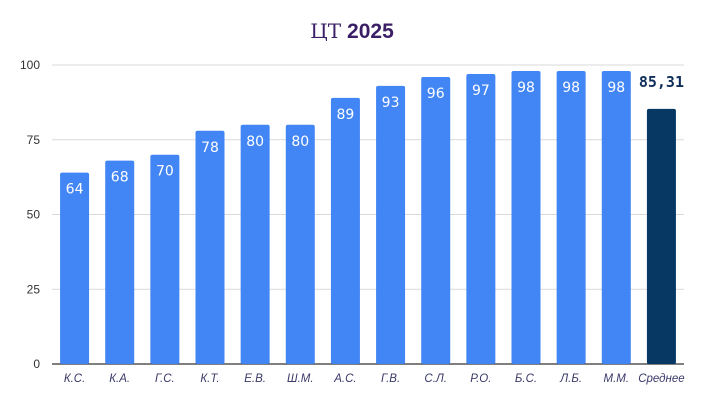 This screenshot has width=704, height=405. Describe the element at coordinates (34, 140) in the screenshot. I see `y-tick-label: 75` at that location.